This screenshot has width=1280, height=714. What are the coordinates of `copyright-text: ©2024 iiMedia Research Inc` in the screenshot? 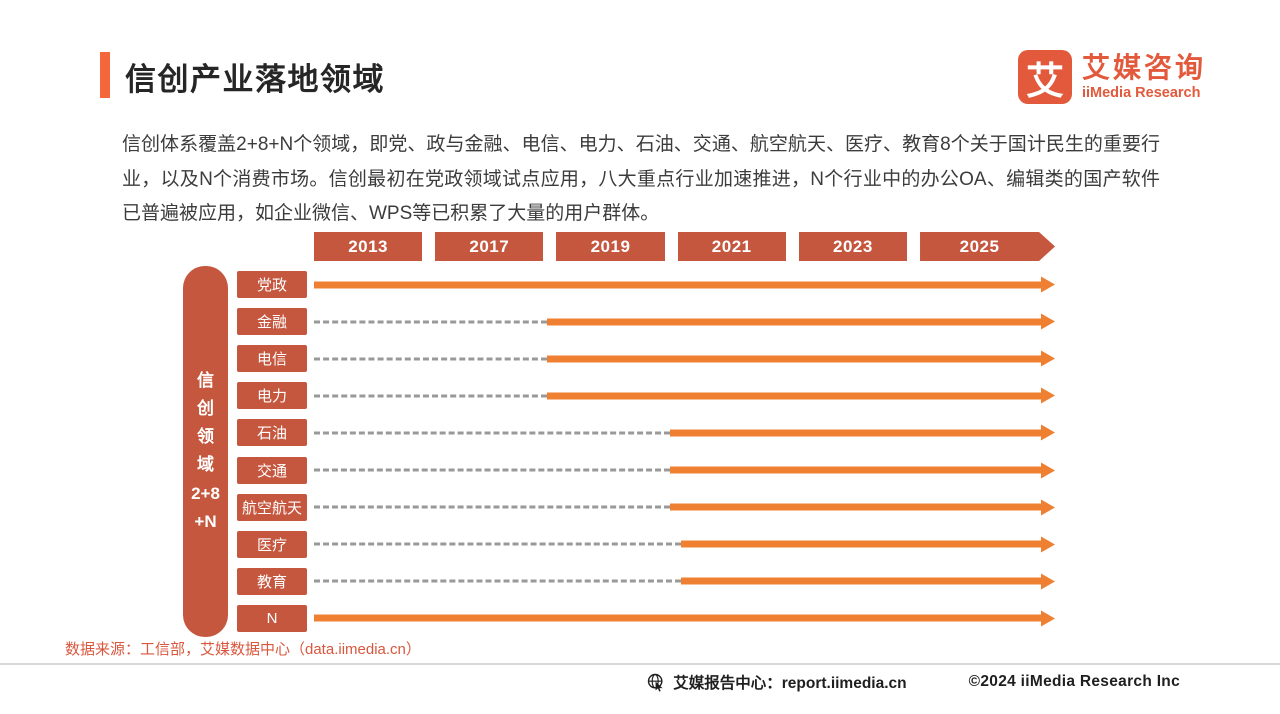 It's located at (1074, 681).